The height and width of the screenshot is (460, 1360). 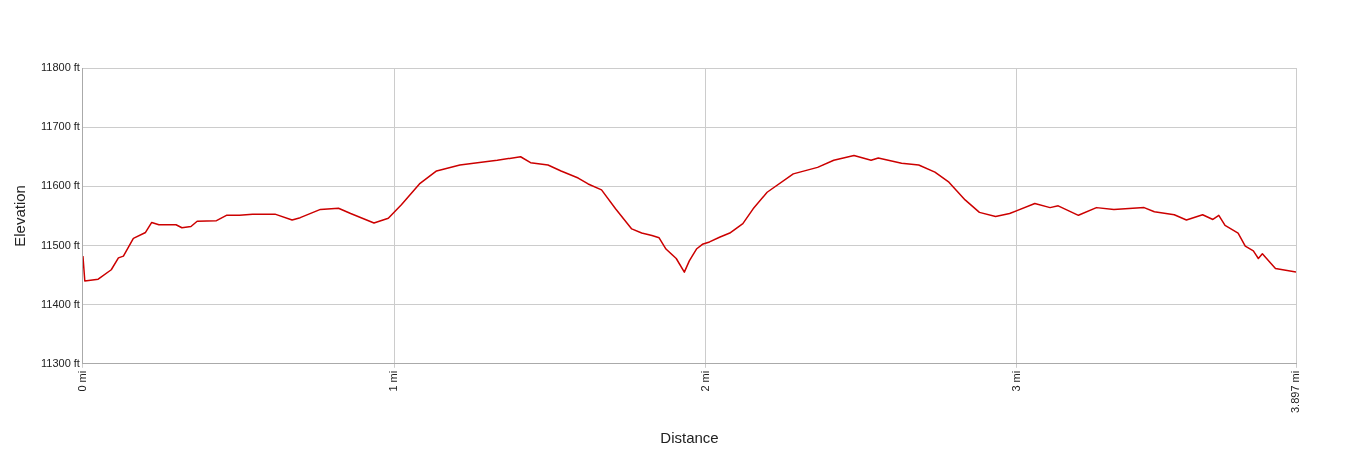 I want to click on x-tick-label: 1 mi, so click(x=393, y=381).